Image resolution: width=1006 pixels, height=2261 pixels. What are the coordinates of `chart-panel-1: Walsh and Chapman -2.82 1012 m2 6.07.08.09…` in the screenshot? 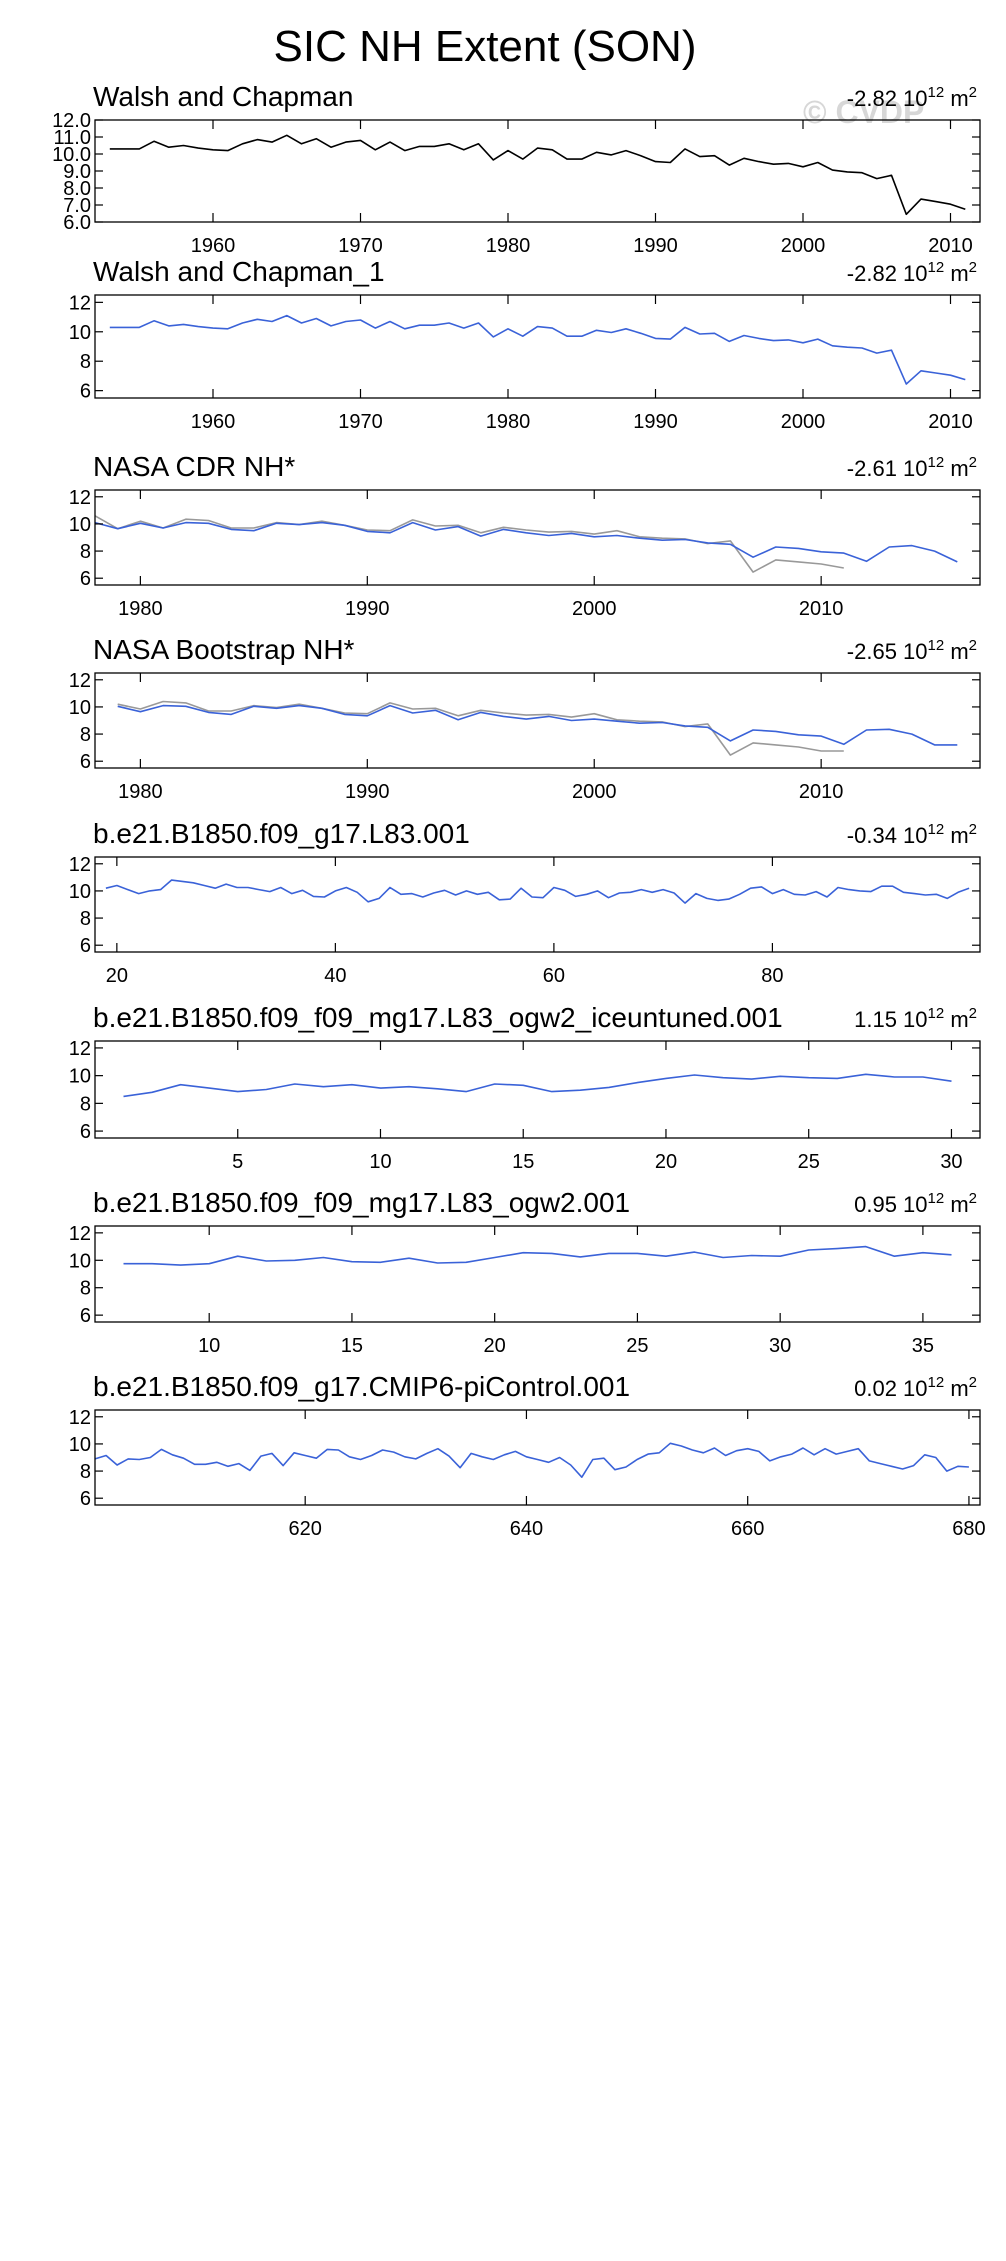 It's located at (516, 169).